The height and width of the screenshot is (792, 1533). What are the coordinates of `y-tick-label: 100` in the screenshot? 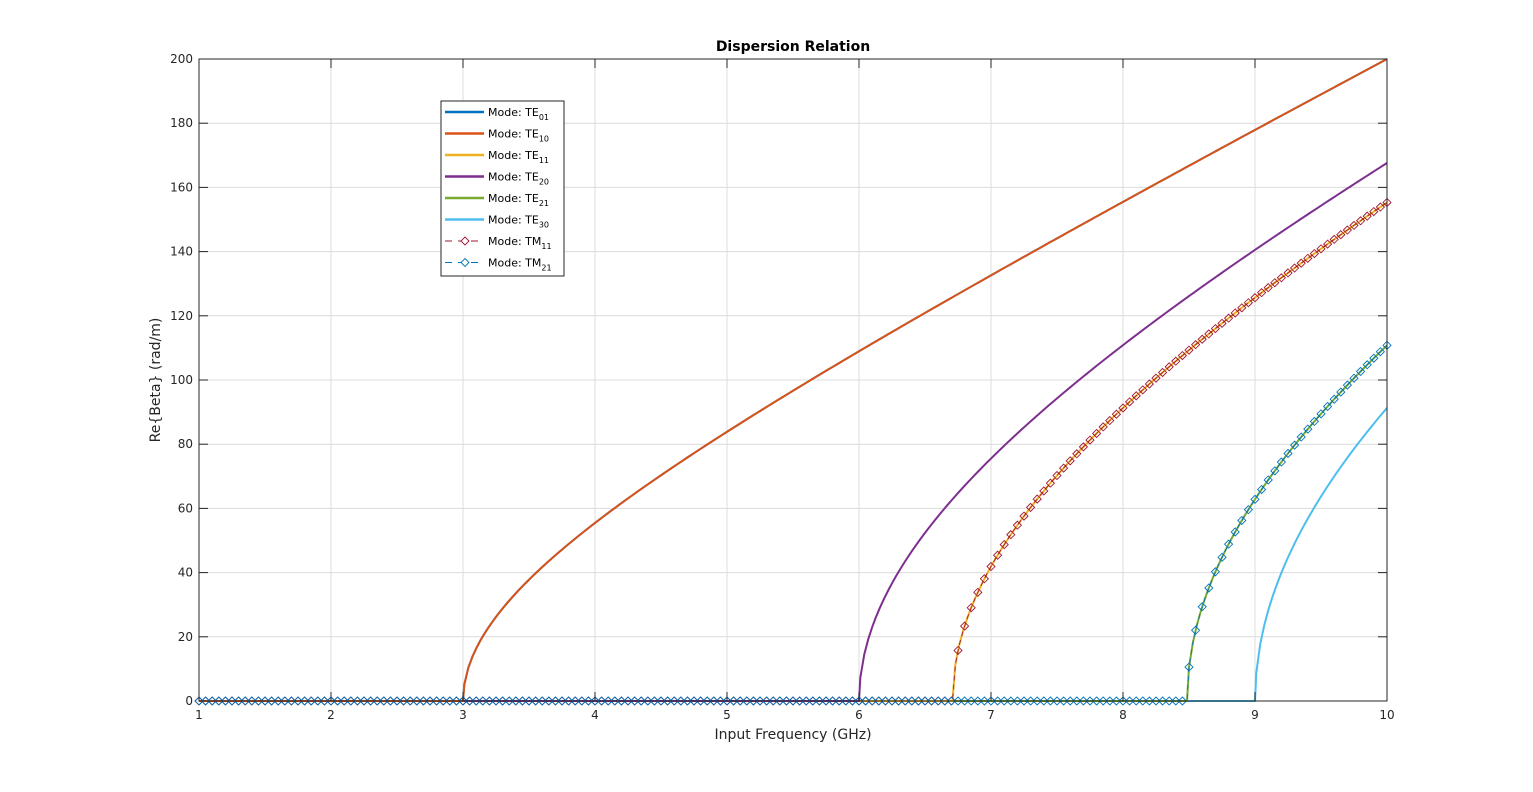 It's located at (181, 380).